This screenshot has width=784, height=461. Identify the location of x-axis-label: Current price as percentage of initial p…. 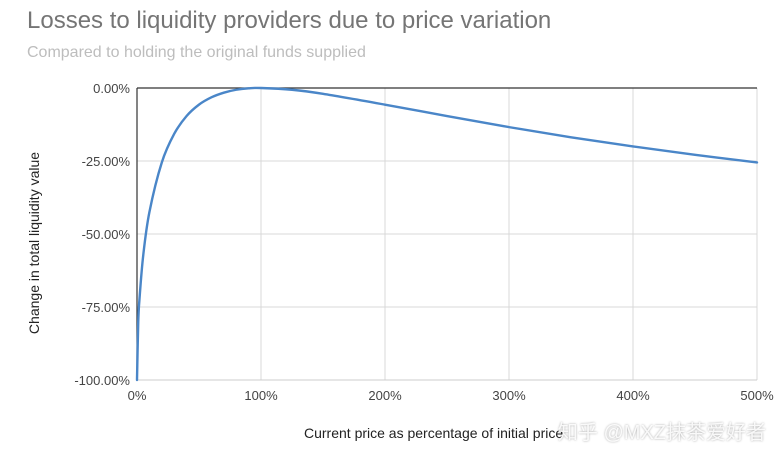
(434, 433).